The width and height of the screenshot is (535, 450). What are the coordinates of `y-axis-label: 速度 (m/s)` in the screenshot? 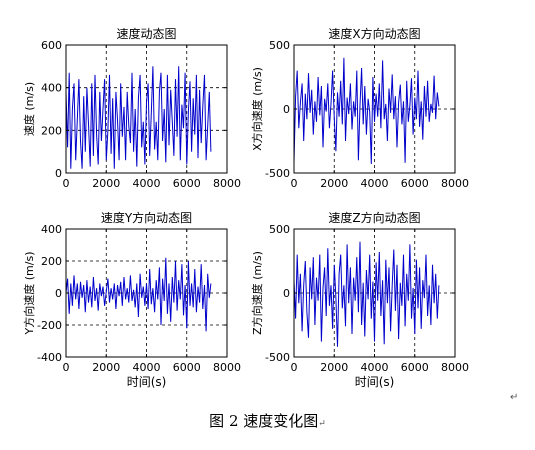 It's located at (29, 109).